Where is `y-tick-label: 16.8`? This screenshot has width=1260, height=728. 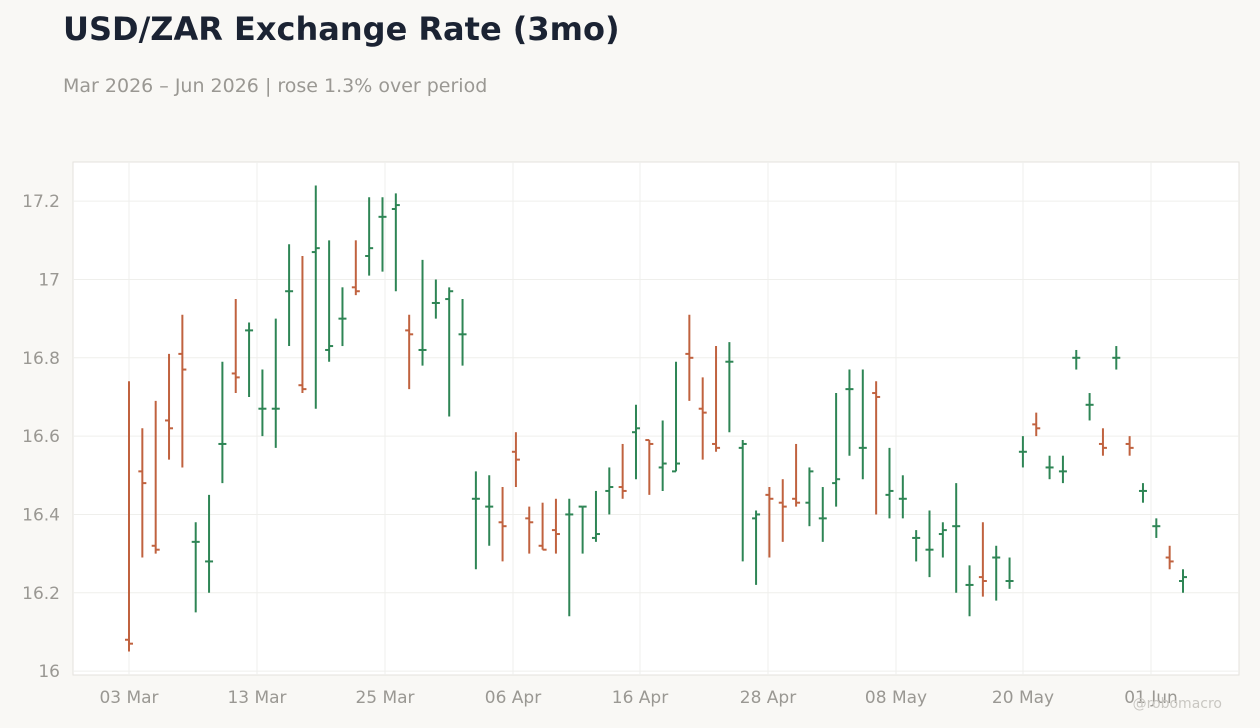
y-tick-label: 16.8 is located at coordinates (41, 359).